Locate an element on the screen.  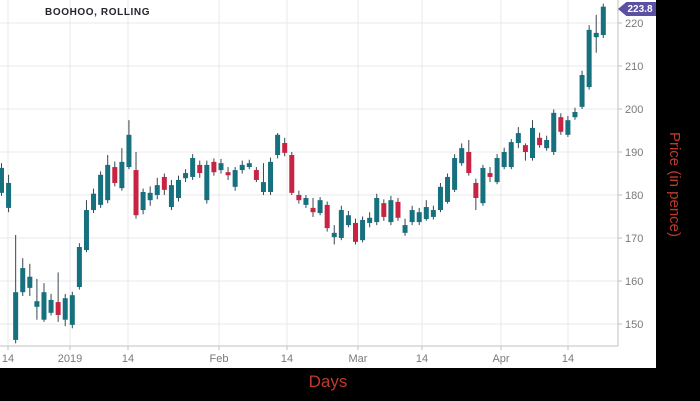
y-tick-label: 170 is located at coordinates (634, 239).